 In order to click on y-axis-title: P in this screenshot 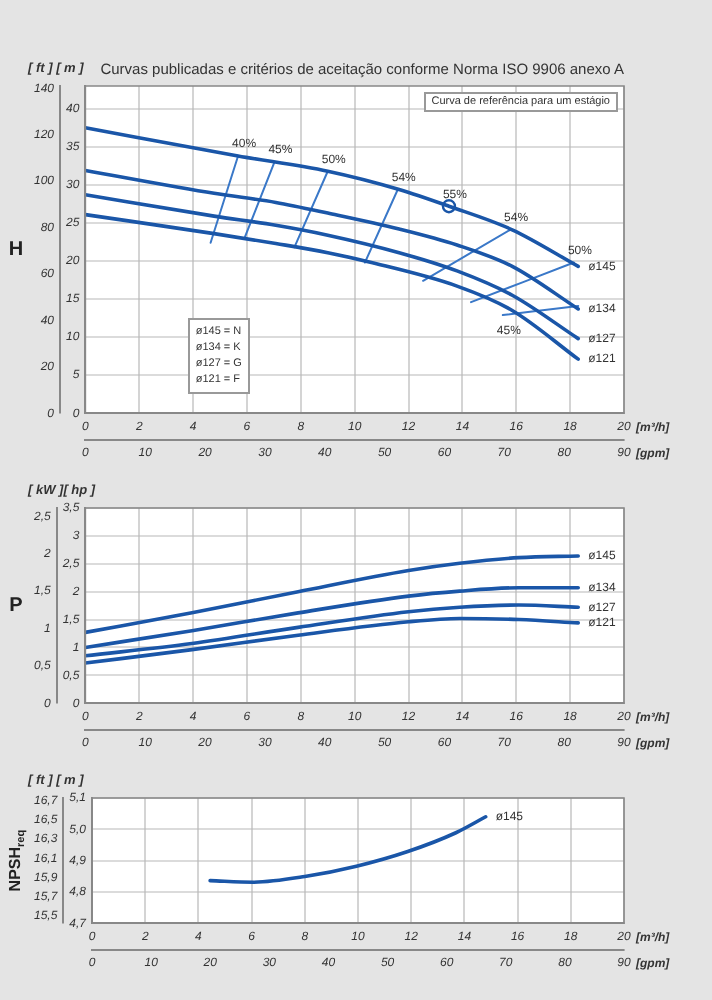, I will do `click(16, 606)`.